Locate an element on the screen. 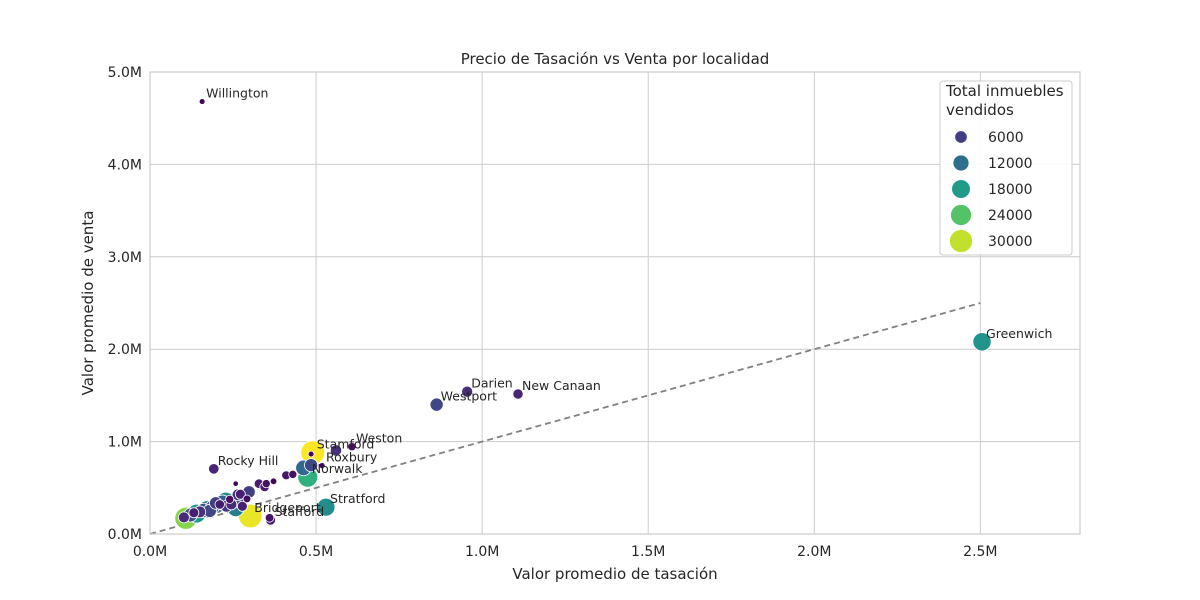 Image resolution: width=1200 pixels, height=600 pixels. y-tick-label: 2.0M is located at coordinates (125, 350).